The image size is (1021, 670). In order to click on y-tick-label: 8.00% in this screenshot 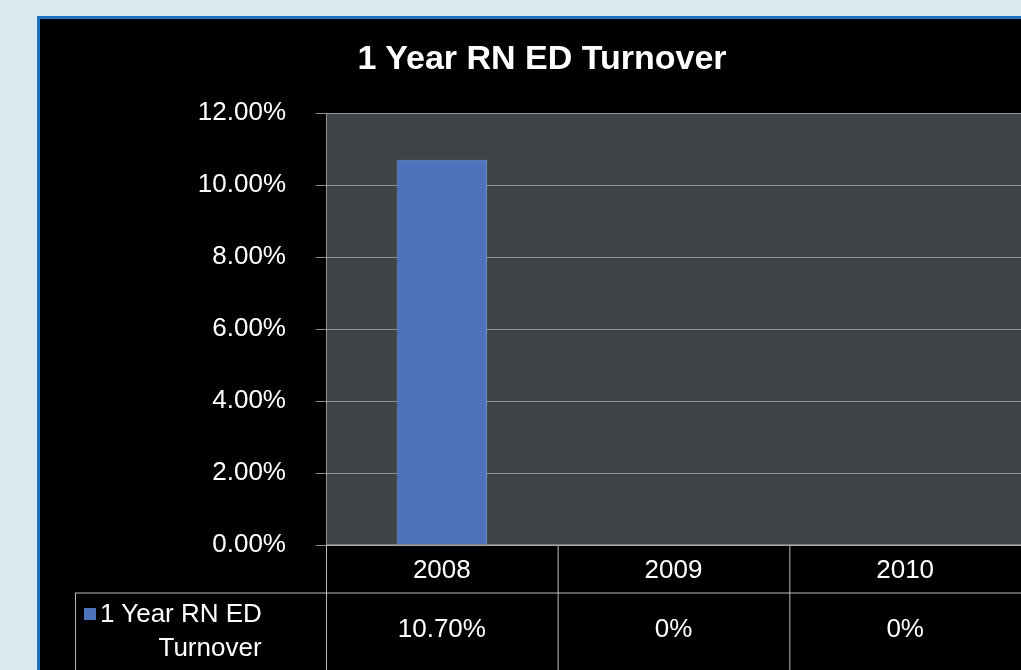, I will do `click(249, 255)`.